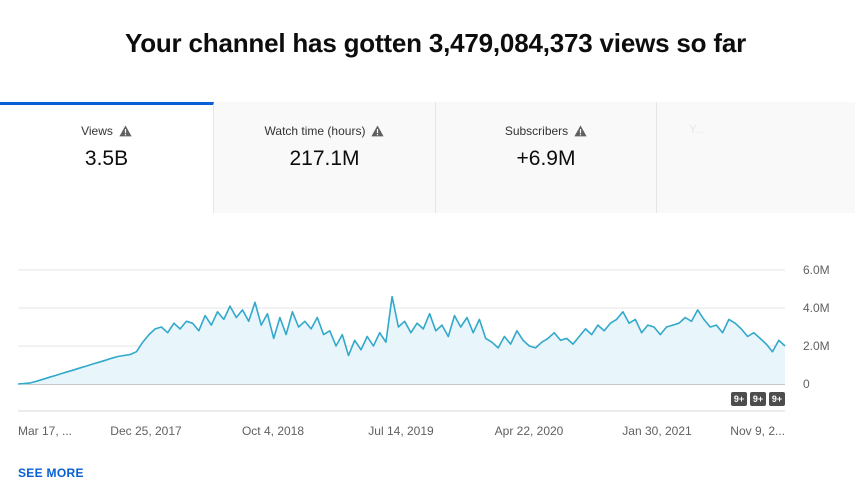 This screenshot has height=492, width=855. I want to click on y-tick-label: 6.0M, so click(816, 270).